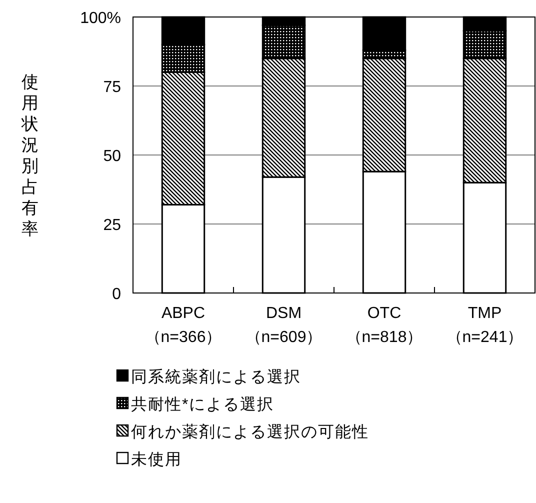 The image size is (536, 503). I want to click on x-tick-label: ABPC （n=366）, so click(183, 325).